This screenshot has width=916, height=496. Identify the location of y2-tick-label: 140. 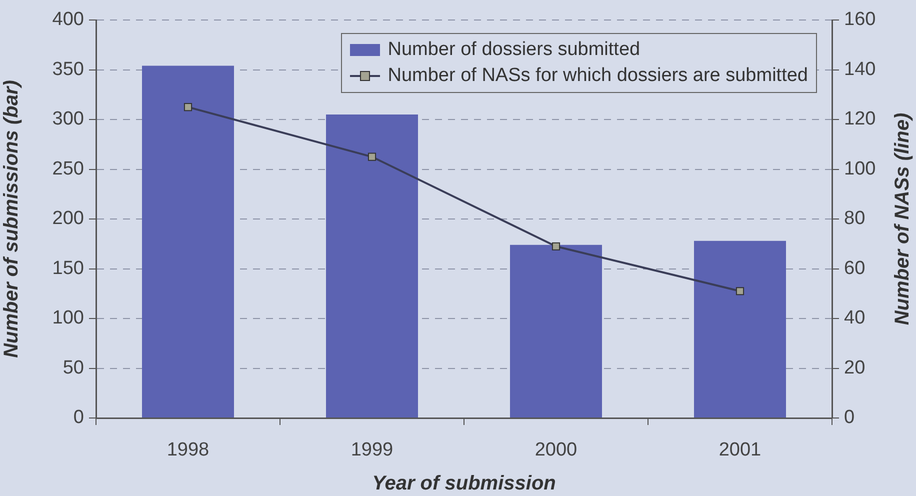
(860, 69).